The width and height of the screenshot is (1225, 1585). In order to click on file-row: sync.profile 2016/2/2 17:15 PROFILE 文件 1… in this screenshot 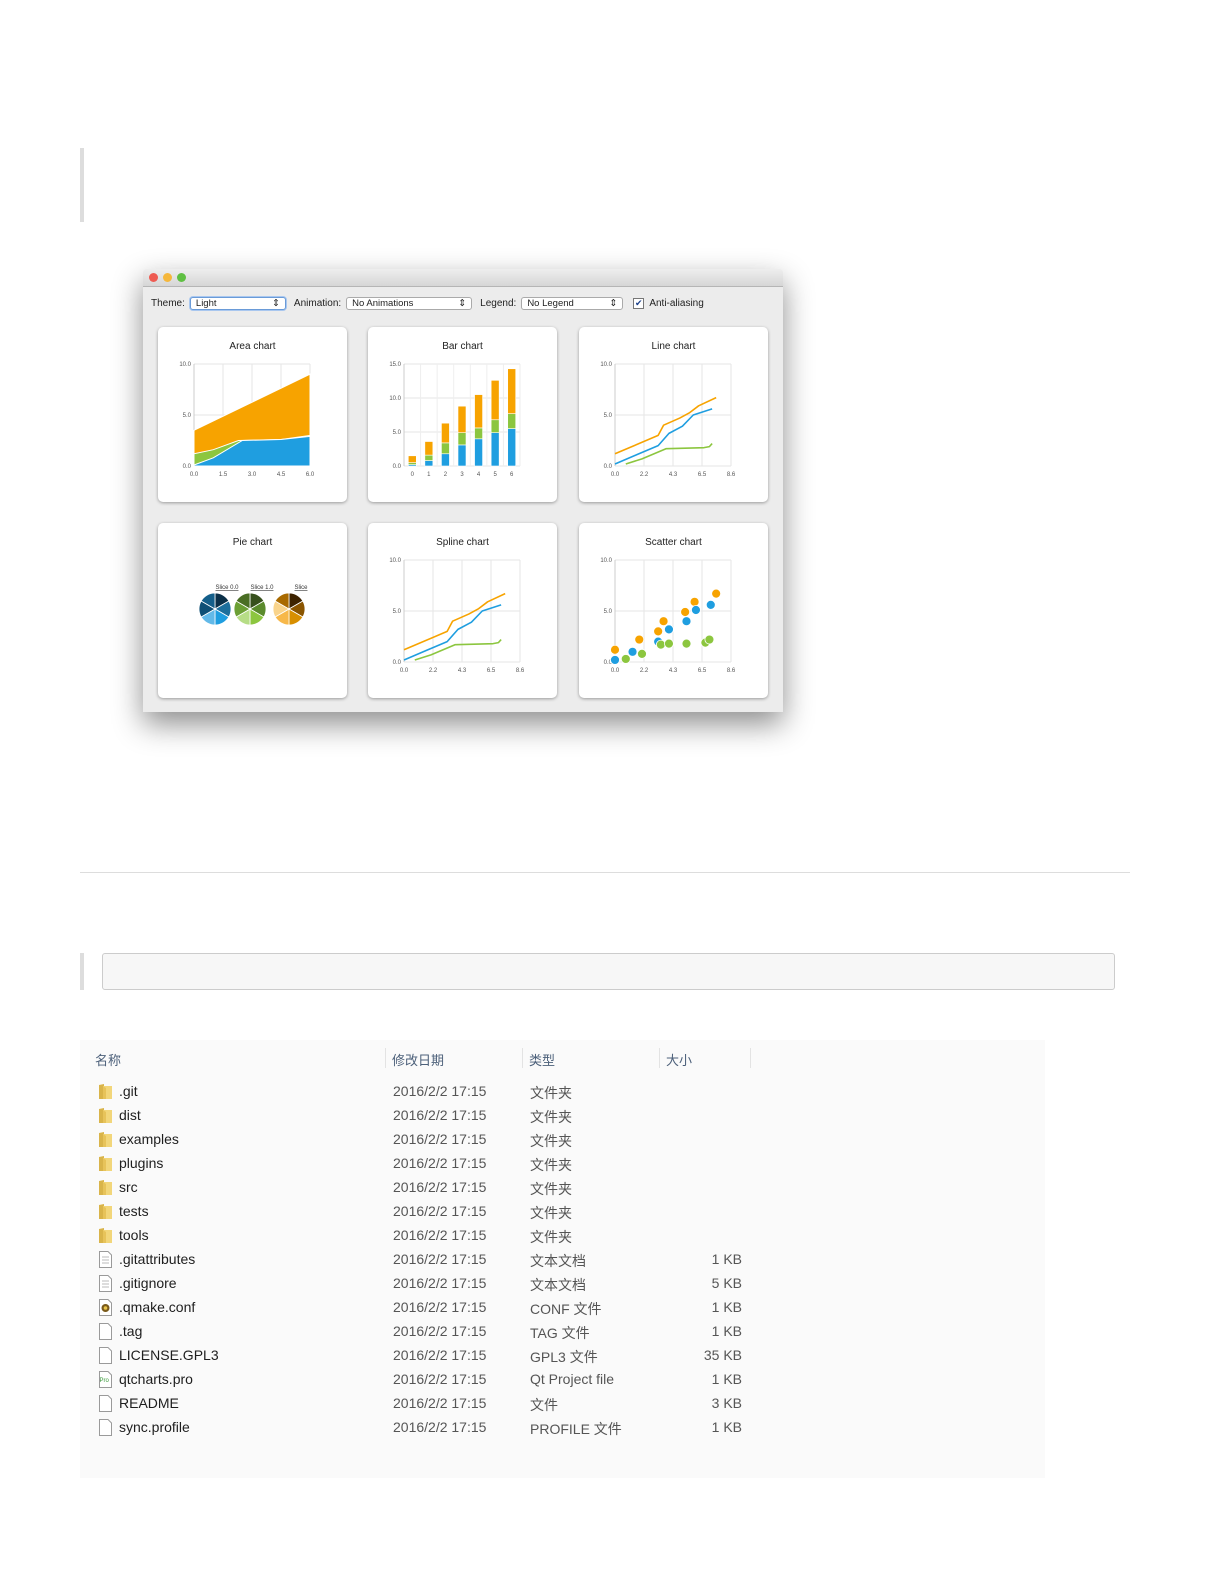, I will do `click(430, 1428)`.